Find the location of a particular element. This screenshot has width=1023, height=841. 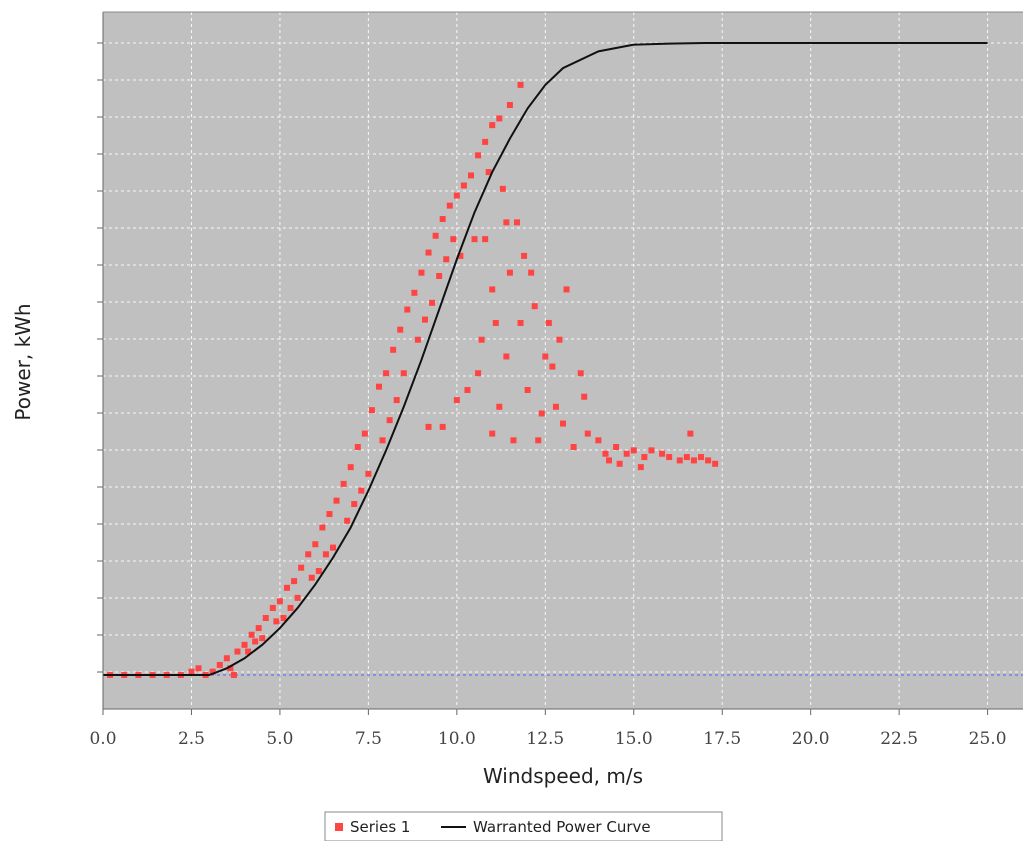

x-axis-ticks: 0.0 2.5 5.0 7.5 10.0 12.5 15.0 17.5 20.0 22.5 25.0 is located at coordinates (548, 729).